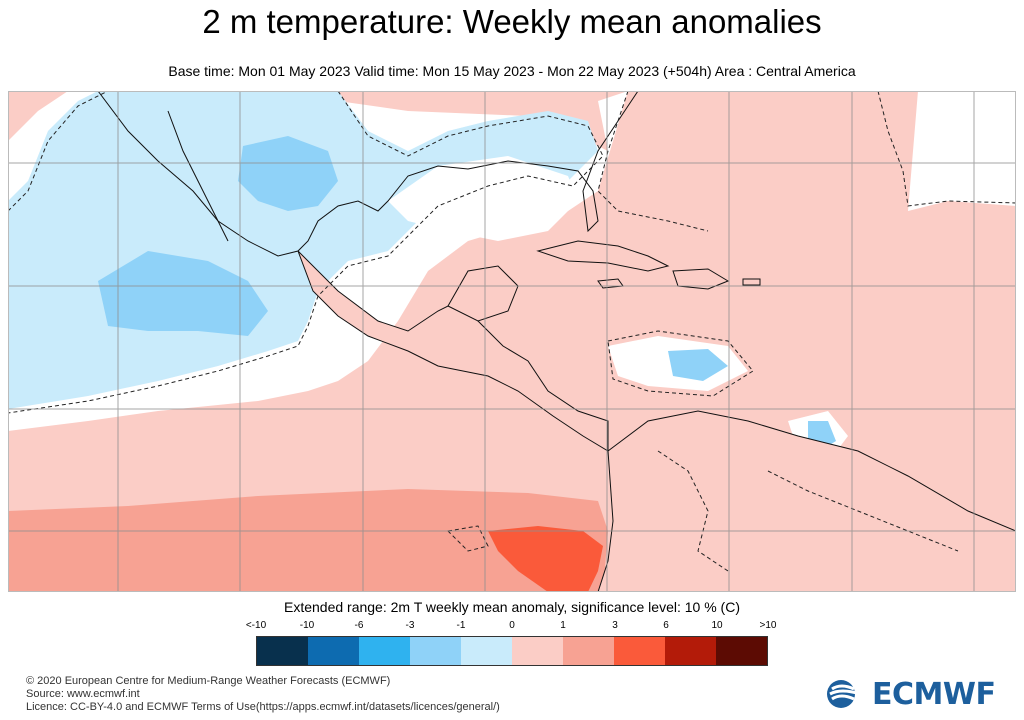 The height and width of the screenshot is (720, 1024). What do you see at coordinates (751, 282) in the screenshot?
I see `island-puerto-rico` at bounding box center [751, 282].